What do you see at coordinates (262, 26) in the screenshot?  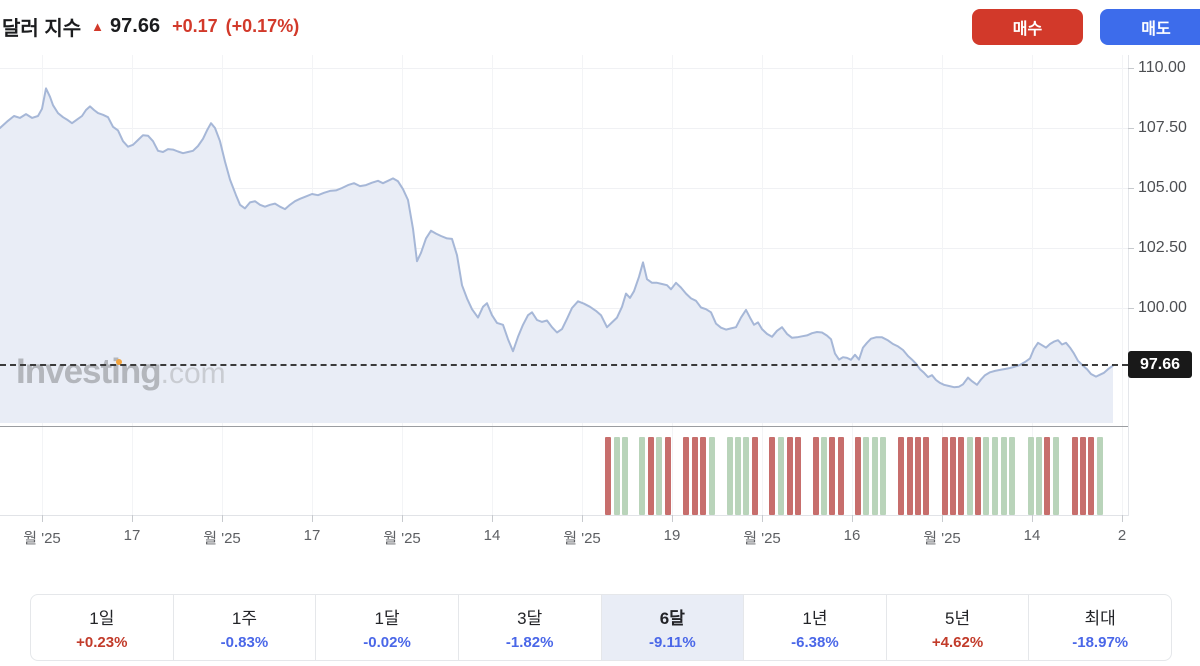 I see `price-change-percent: (+0.17%)` at bounding box center [262, 26].